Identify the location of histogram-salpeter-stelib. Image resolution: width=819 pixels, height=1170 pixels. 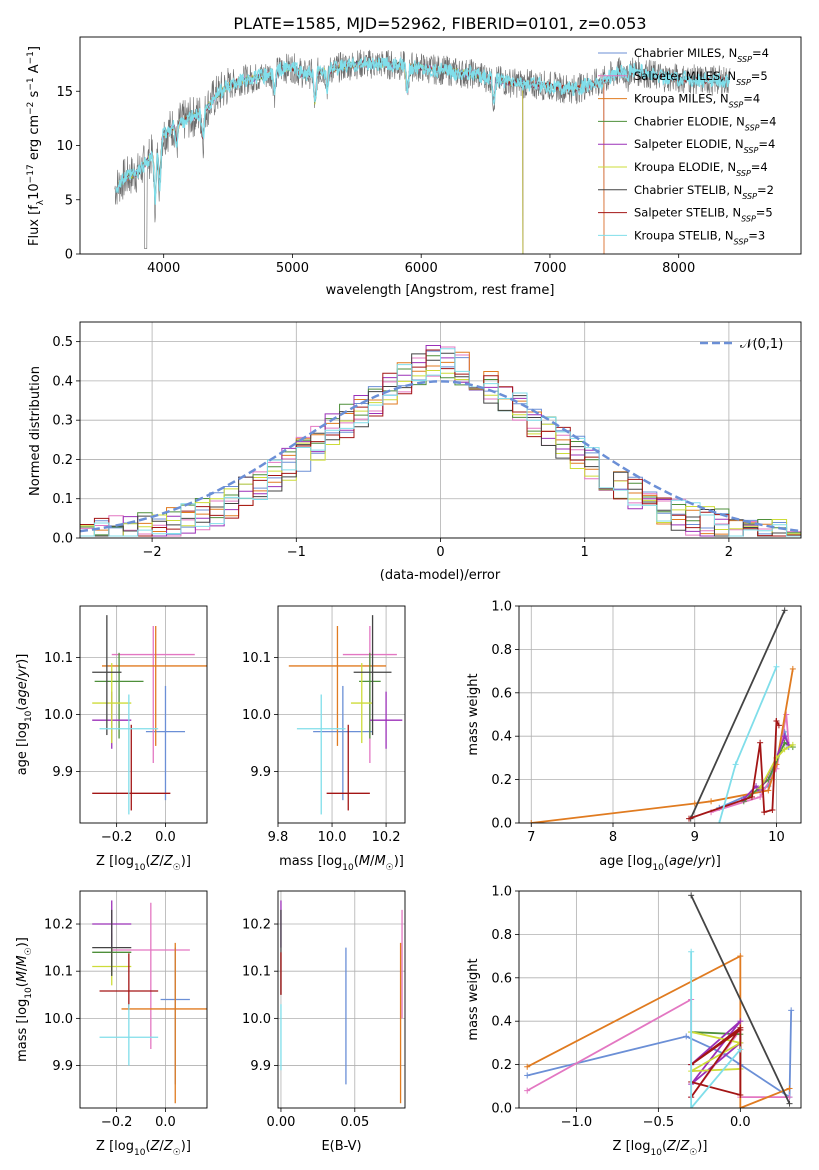
(440, 443).